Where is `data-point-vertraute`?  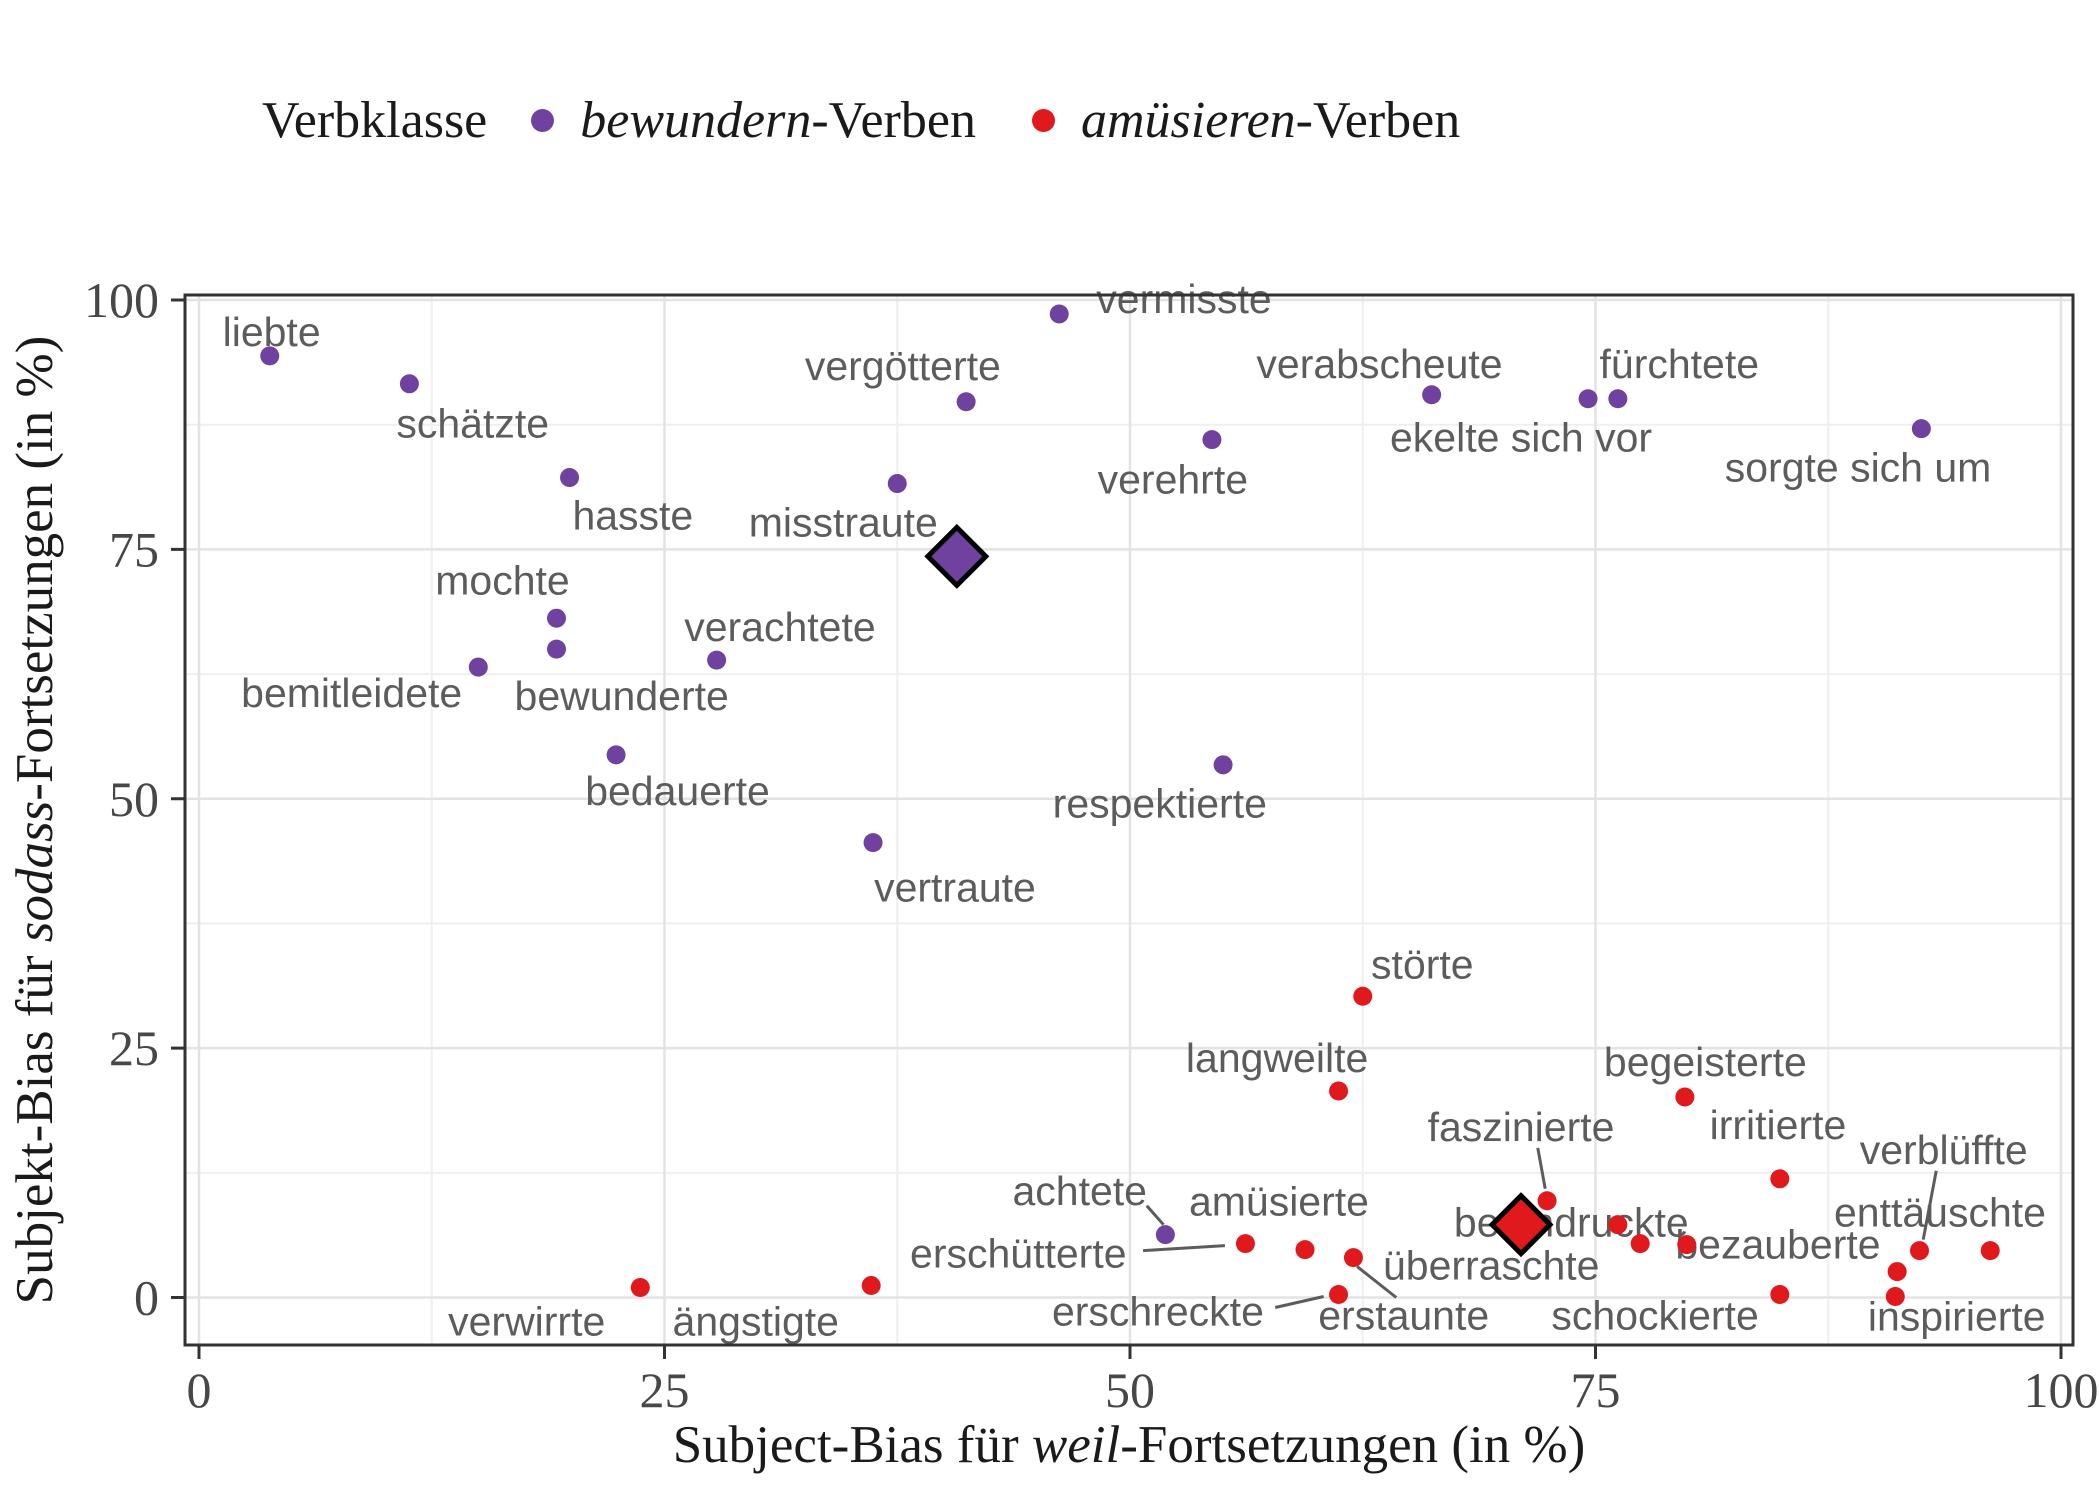
data-point-vertraute is located at coordinates (873, 843).